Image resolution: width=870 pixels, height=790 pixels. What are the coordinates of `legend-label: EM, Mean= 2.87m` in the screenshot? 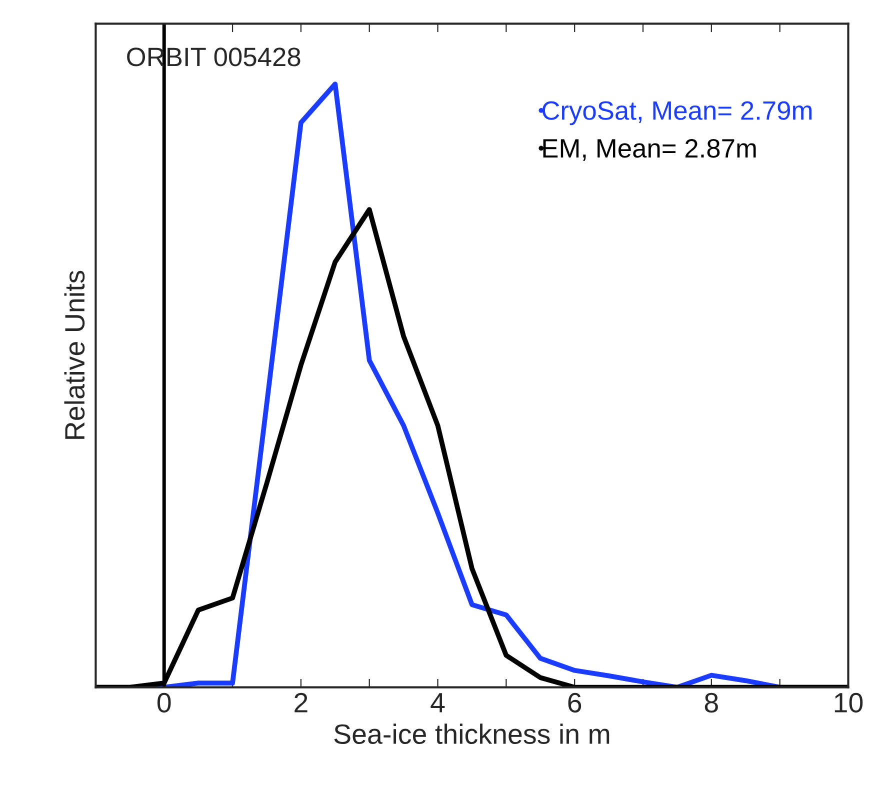 It's located at (649, 150).